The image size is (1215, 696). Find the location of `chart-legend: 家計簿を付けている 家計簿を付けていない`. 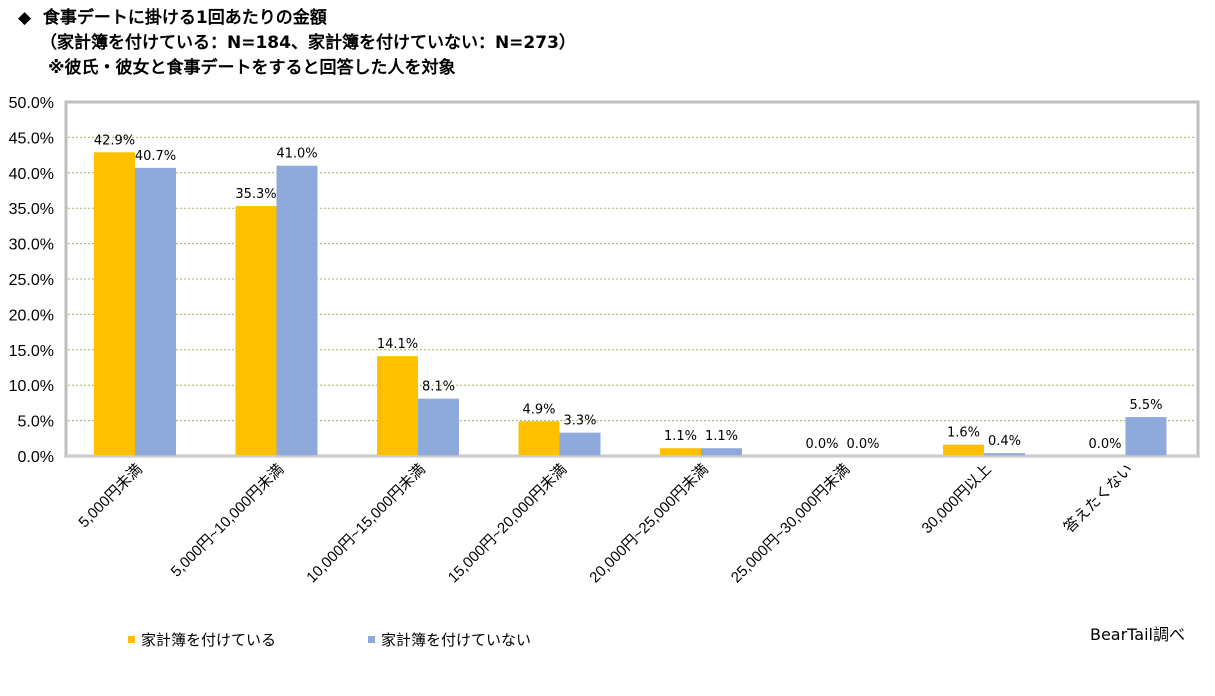

chart-legend: 家計簿を付けている 家計簿を付けていない is located at coordinates (368, 639).